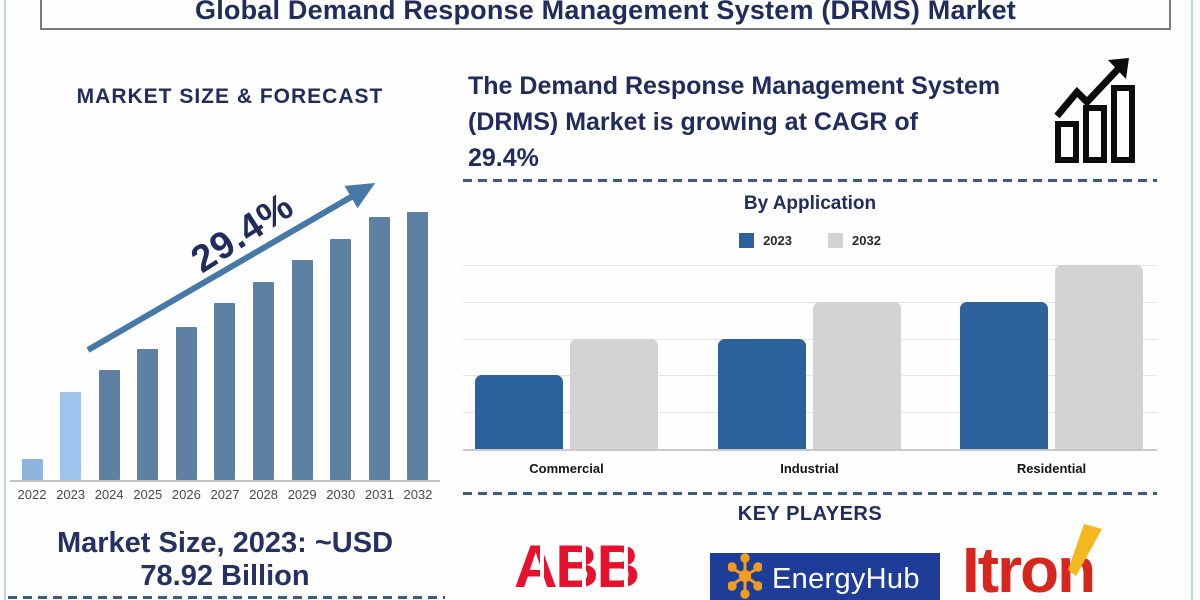  I want to click on page-left-border, so click(5, 300).